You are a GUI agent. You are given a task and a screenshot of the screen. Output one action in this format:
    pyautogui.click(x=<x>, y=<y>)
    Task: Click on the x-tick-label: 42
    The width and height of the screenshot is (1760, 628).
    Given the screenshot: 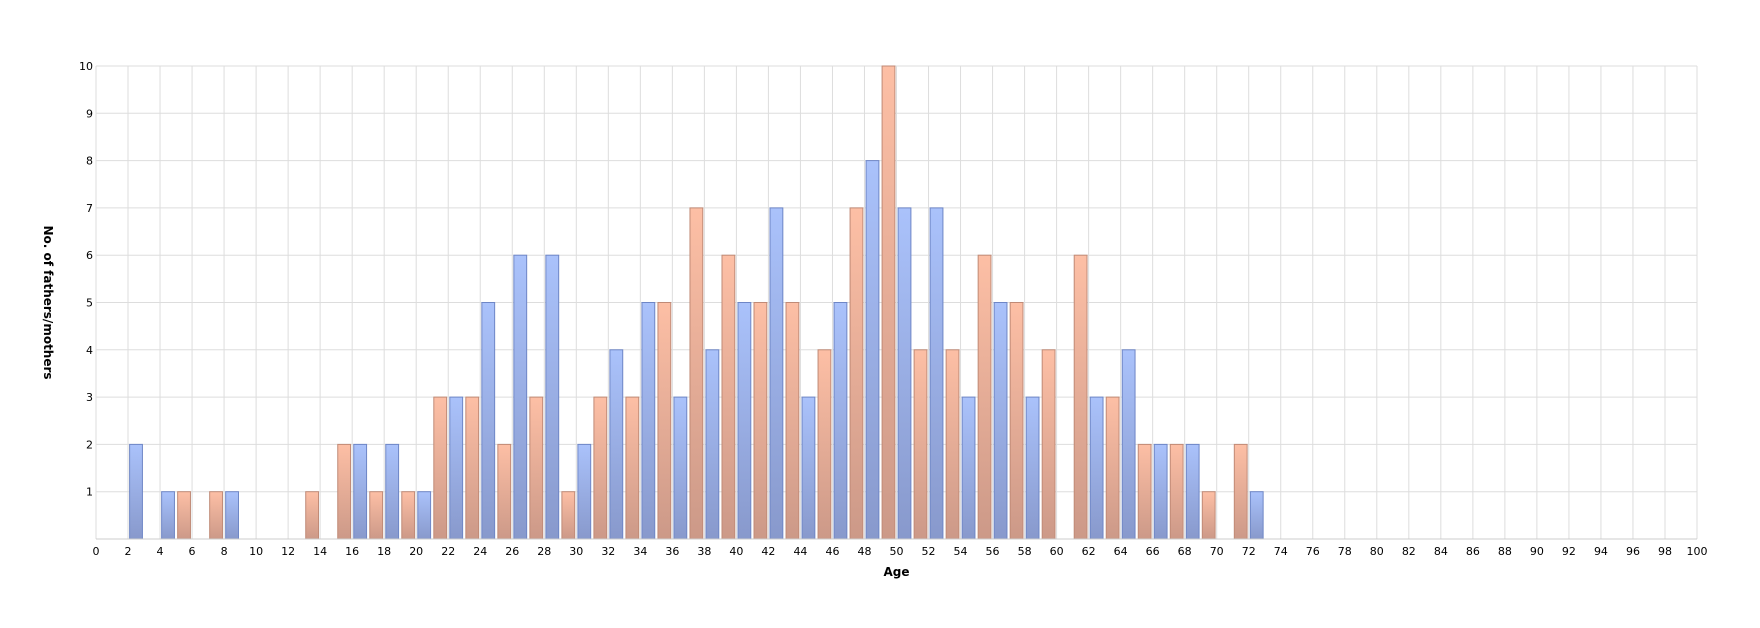 What is the action you would take?
    pyautogui.click(x=768, y=551)
    